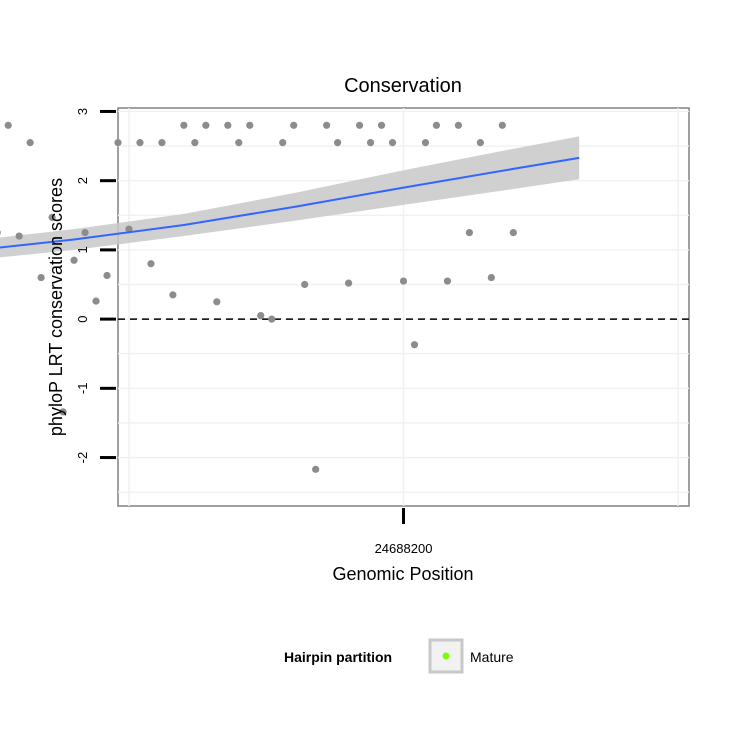 Image resolution: width=750 pixels, height=750 pixels. What do you see at coordinates (402, 574) in the screenshot?
I see `x-axis-title: Genomic Position` at bounding box center [402, 574].